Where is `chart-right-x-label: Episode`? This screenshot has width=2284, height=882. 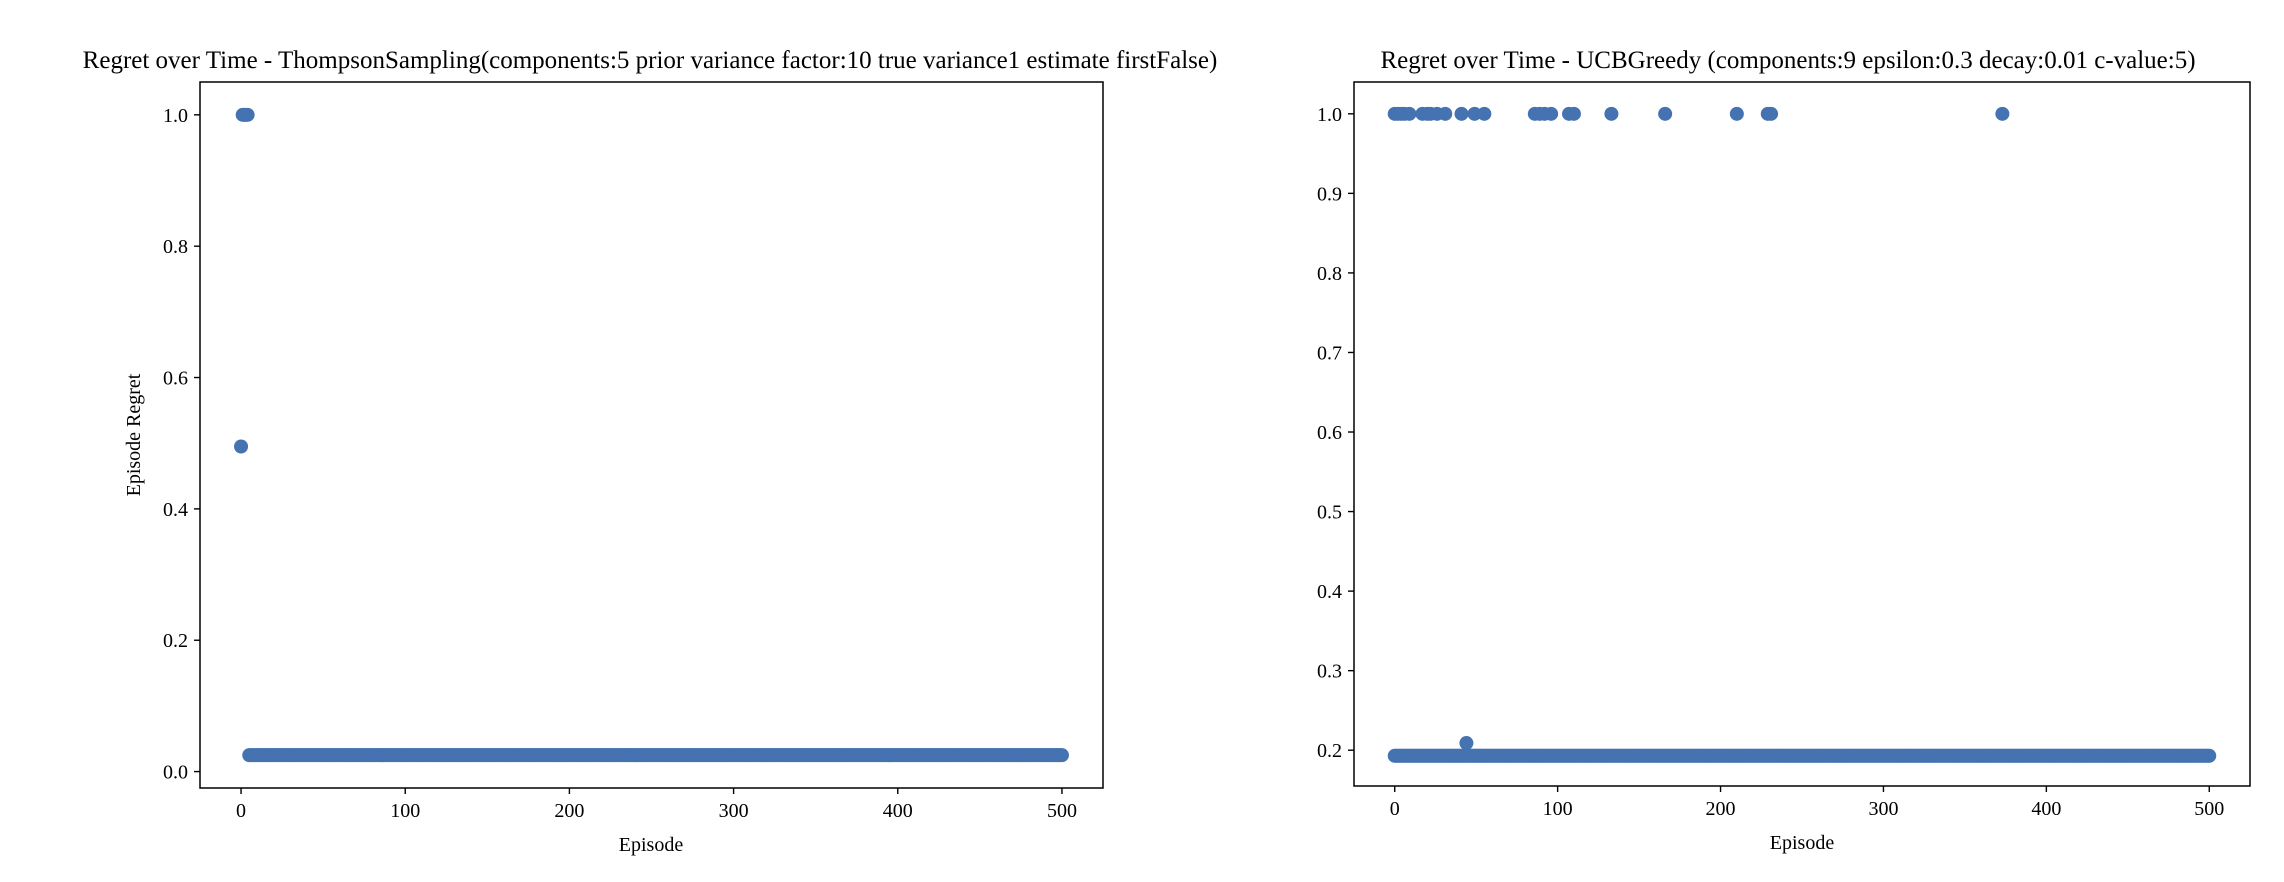
chart-right-x-label: Episode is located at coordinates (1802, 843).